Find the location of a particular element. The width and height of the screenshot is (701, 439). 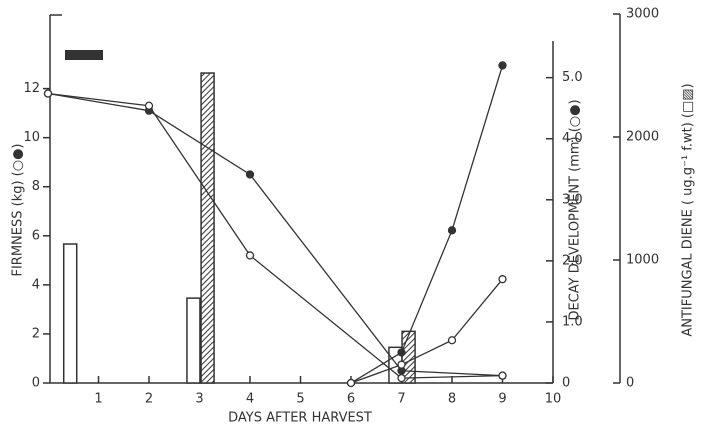

x-tick-label: 9 is located at coordinates (502, 399).